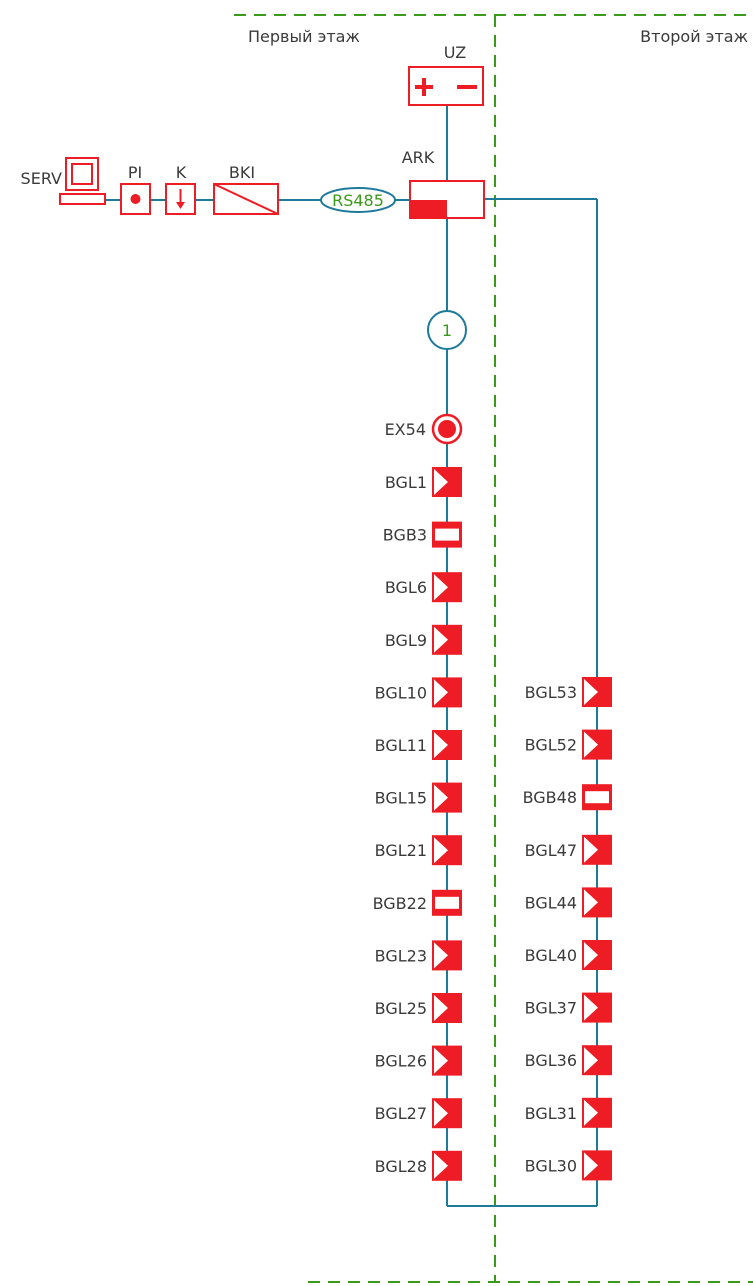  I want to click on device-label: BGL15, so click(401, 798).